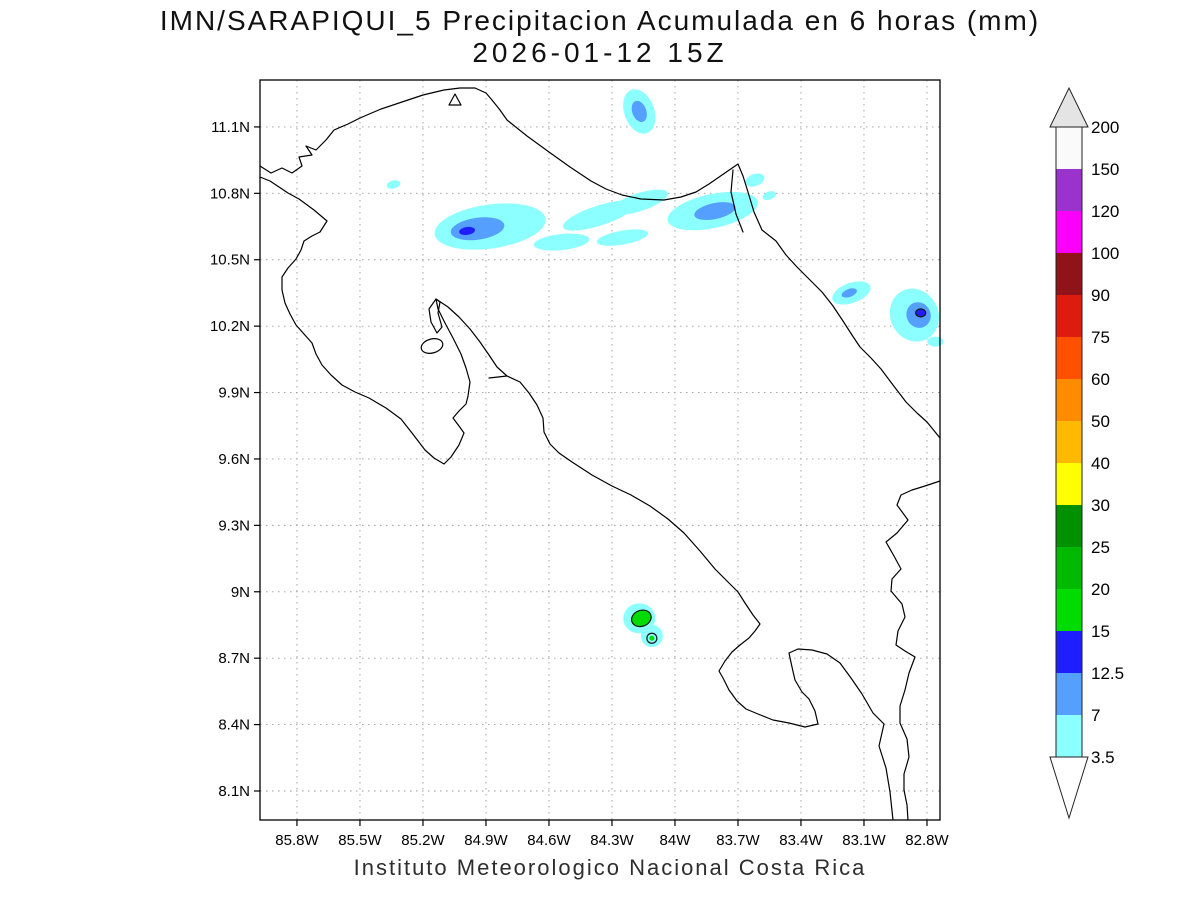  What do you see at coordinates (455, 99) in the screenshot?
I see `lake-island-marker` at bounding box center [455, 99].